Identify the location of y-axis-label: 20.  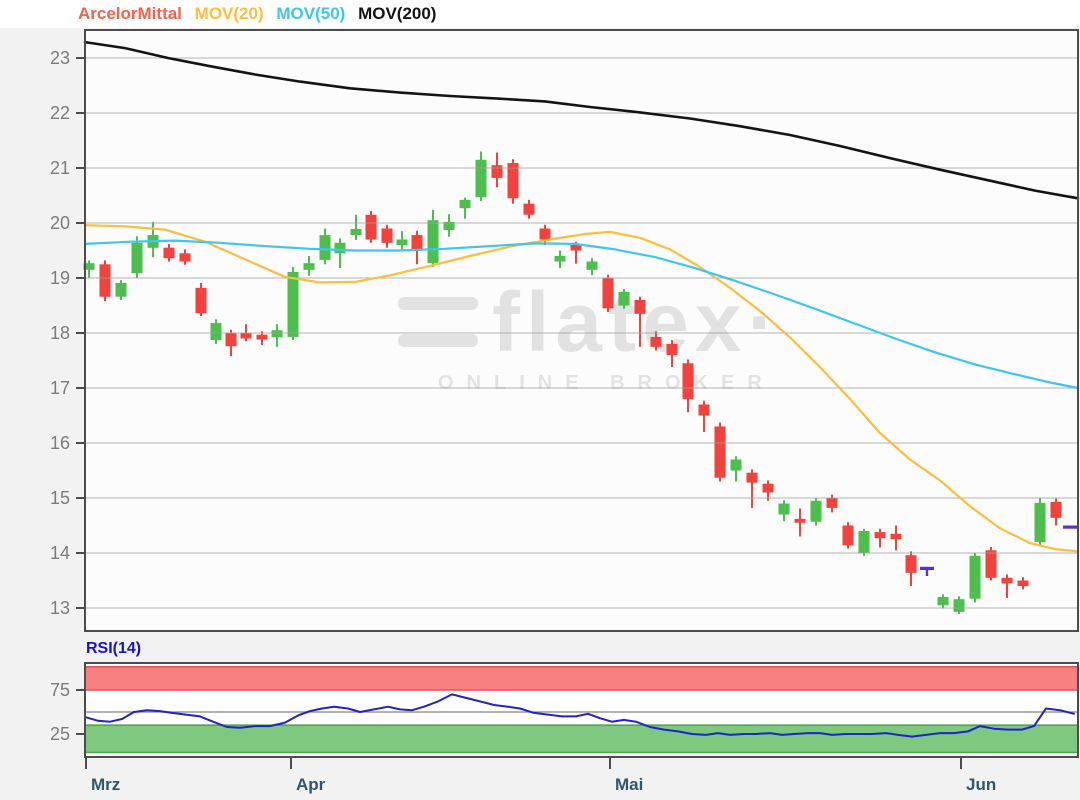
(60, 223).